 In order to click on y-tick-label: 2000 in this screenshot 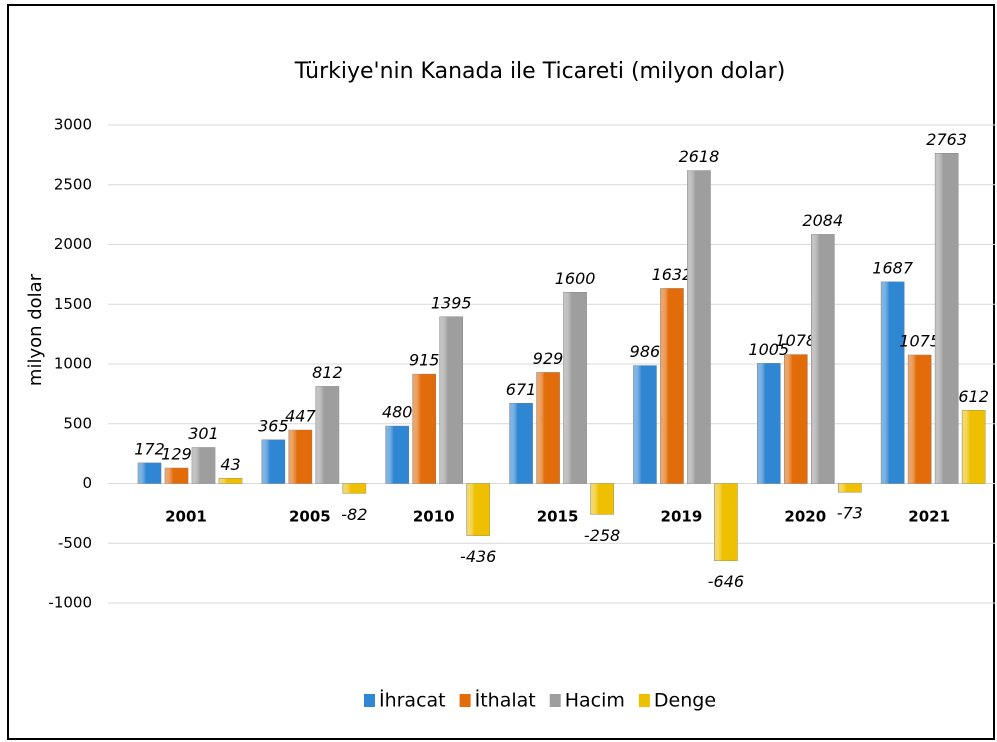, I will do `click(73, 244)`.